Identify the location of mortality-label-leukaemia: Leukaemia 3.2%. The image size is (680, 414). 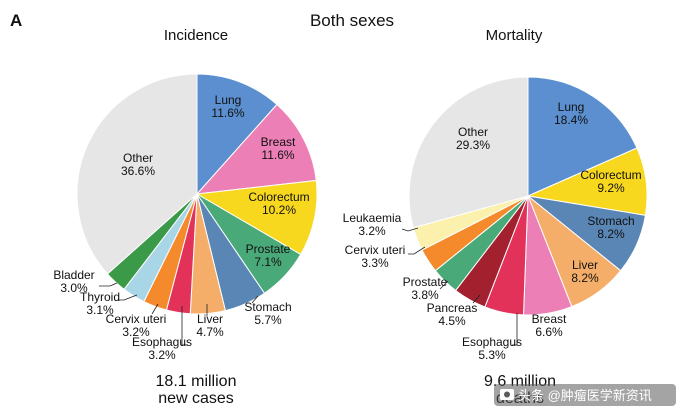
(372, 224).